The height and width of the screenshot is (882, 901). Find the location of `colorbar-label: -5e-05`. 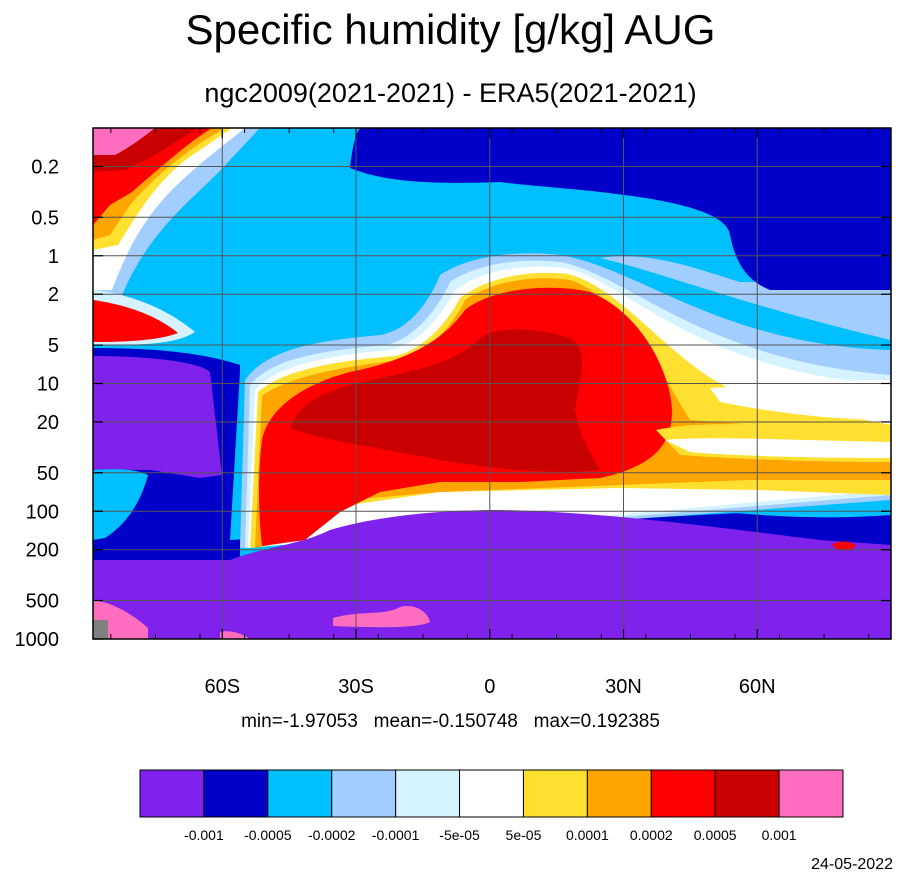

colorbar-label: -5e-05 is located at coordinates (459, 835).